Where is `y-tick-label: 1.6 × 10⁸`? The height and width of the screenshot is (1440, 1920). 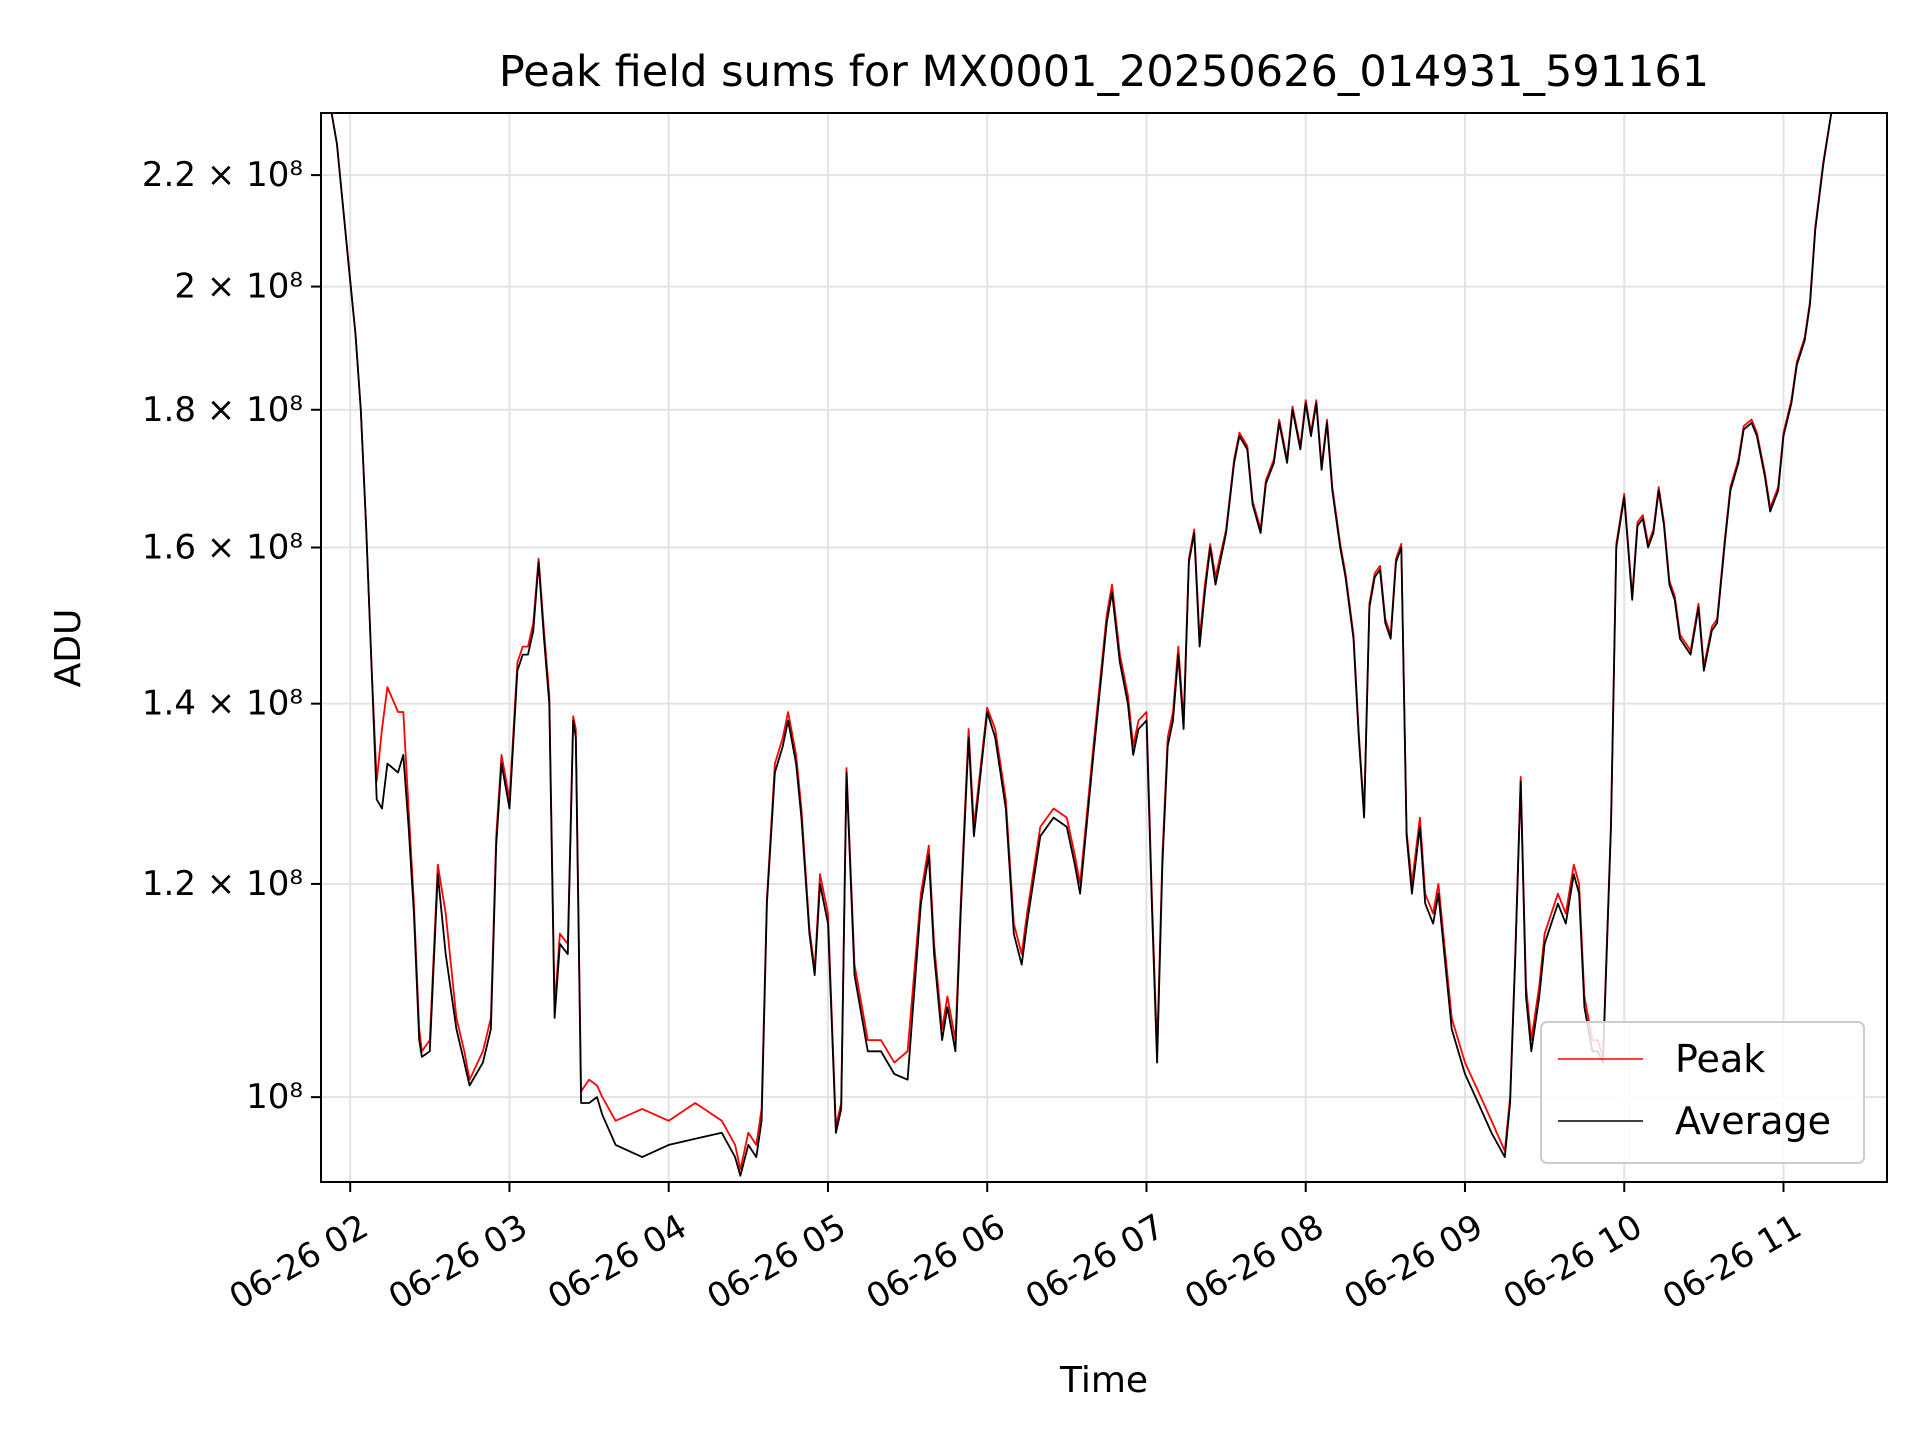
y-tick-label: 1.6 × 10⁸ is located at coordinates (222, 548).